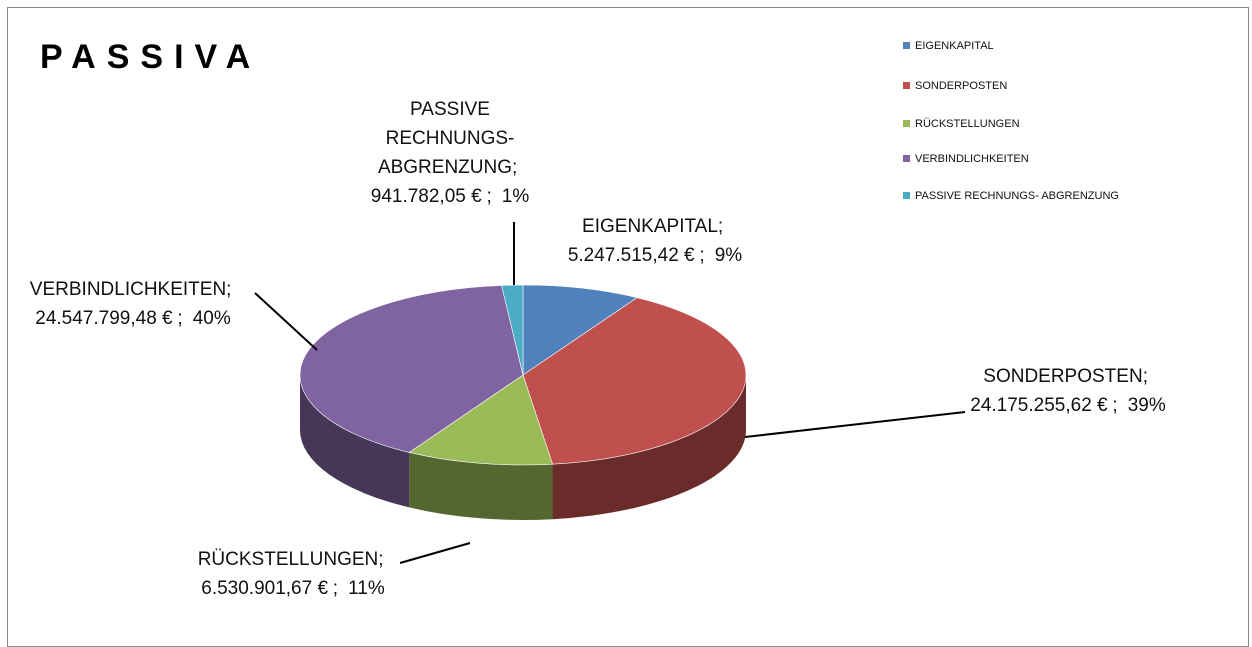 The height and width of the screenshot is (647, 1252). I want to click on label-value: 5.247.515,42 €, so click(631, 255).